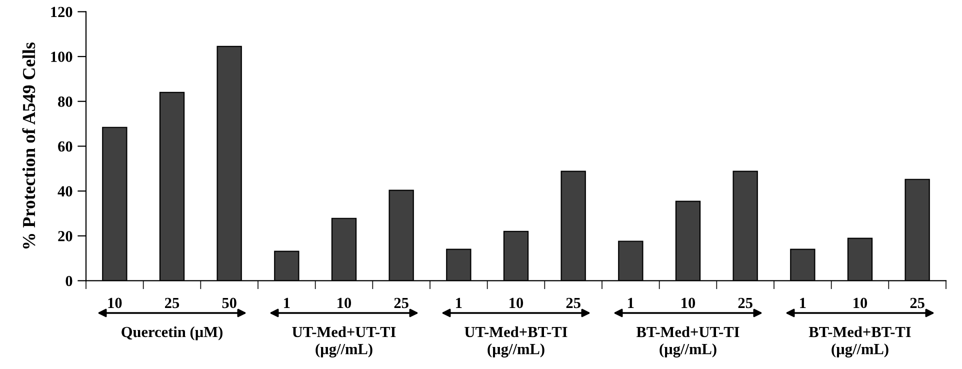 The width and height of the screenshot is (962, 369). Describe the element at coordinates (65, 146) in the screenshot. I see `y-tick-label: 60` at that location.